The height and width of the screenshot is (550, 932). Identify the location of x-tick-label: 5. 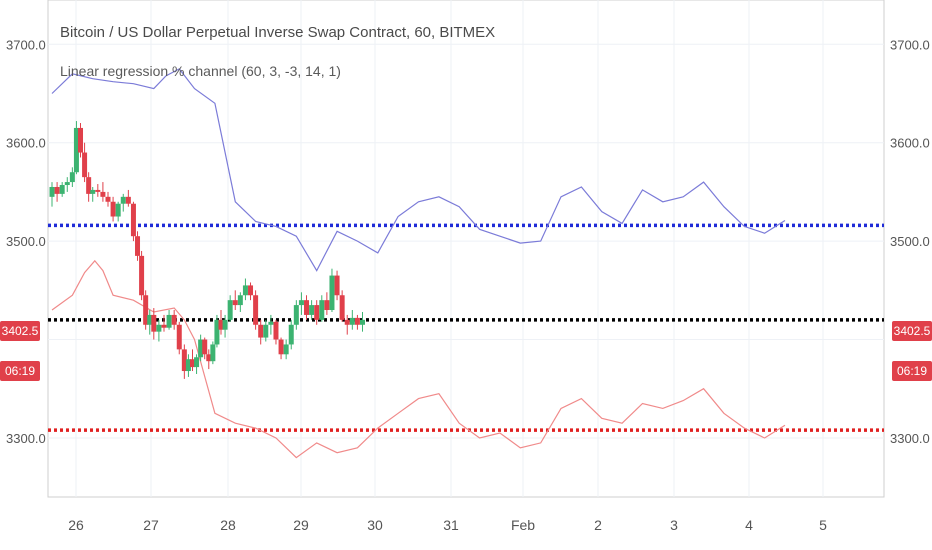
(823, 525).